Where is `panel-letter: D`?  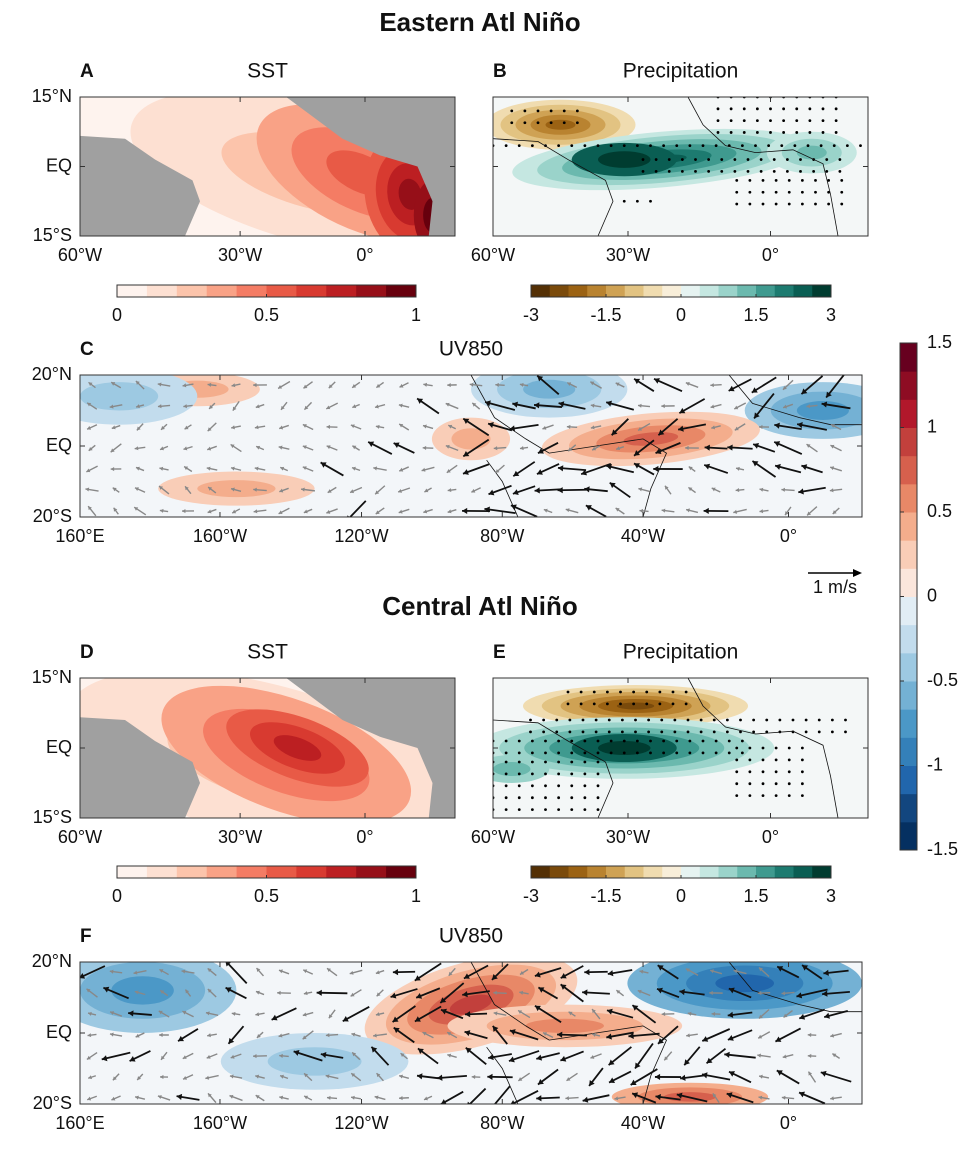
panel-letter: D is located at coordinates (87, 652).